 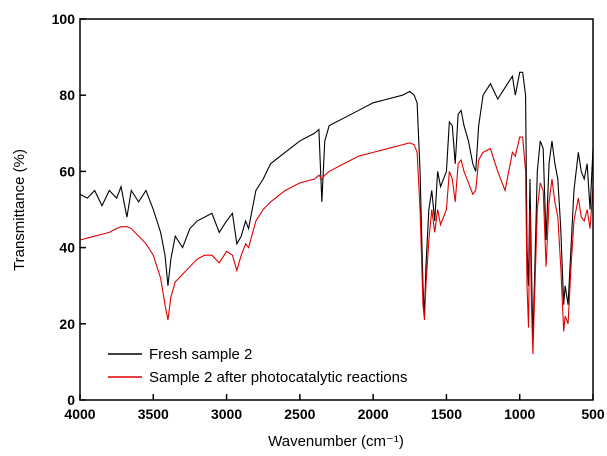 I want to click on x-tick-label: 2000, so click(x=373, y=414).